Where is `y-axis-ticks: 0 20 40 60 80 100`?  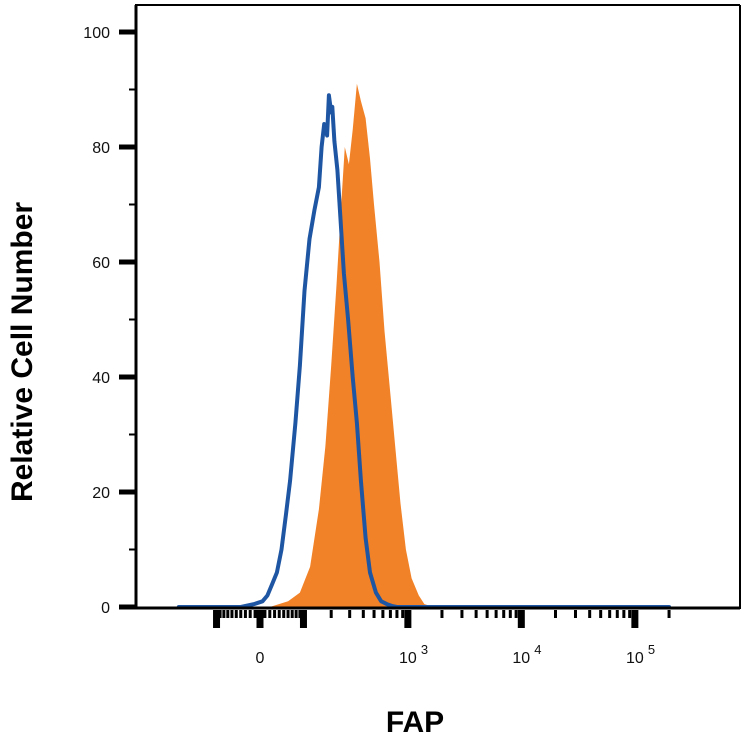 y-axis-ticks: 0 20 40 60 80 100 is located at coordinates (109, 321).